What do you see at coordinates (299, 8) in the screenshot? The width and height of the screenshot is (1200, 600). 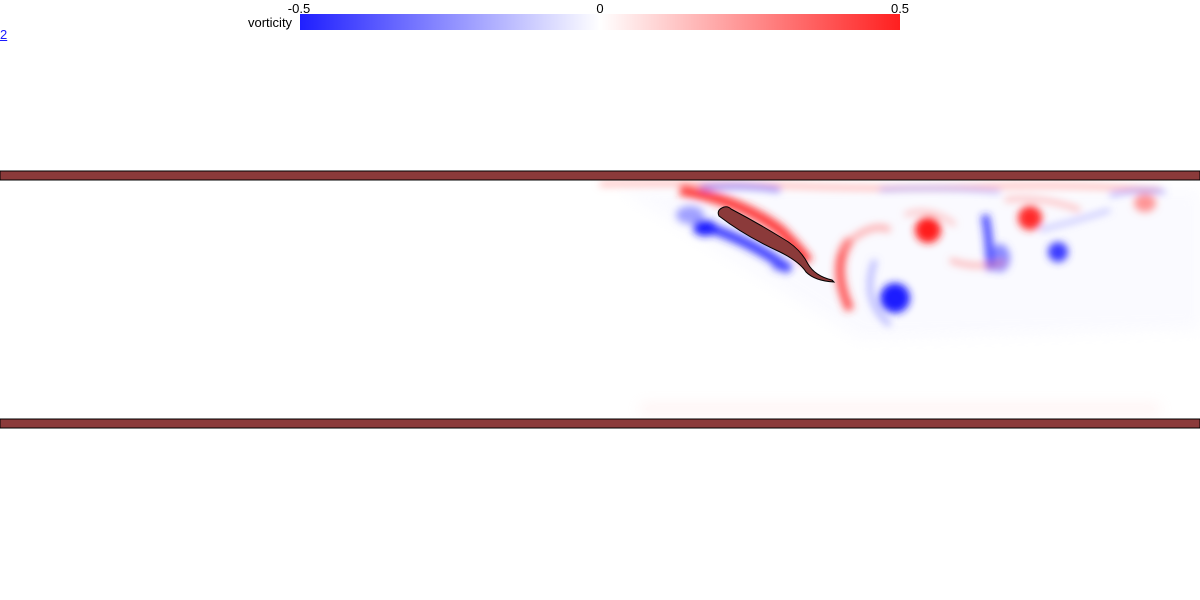 I see `colorbar-tick-min: -0.5` at bounding box center [299, 8].